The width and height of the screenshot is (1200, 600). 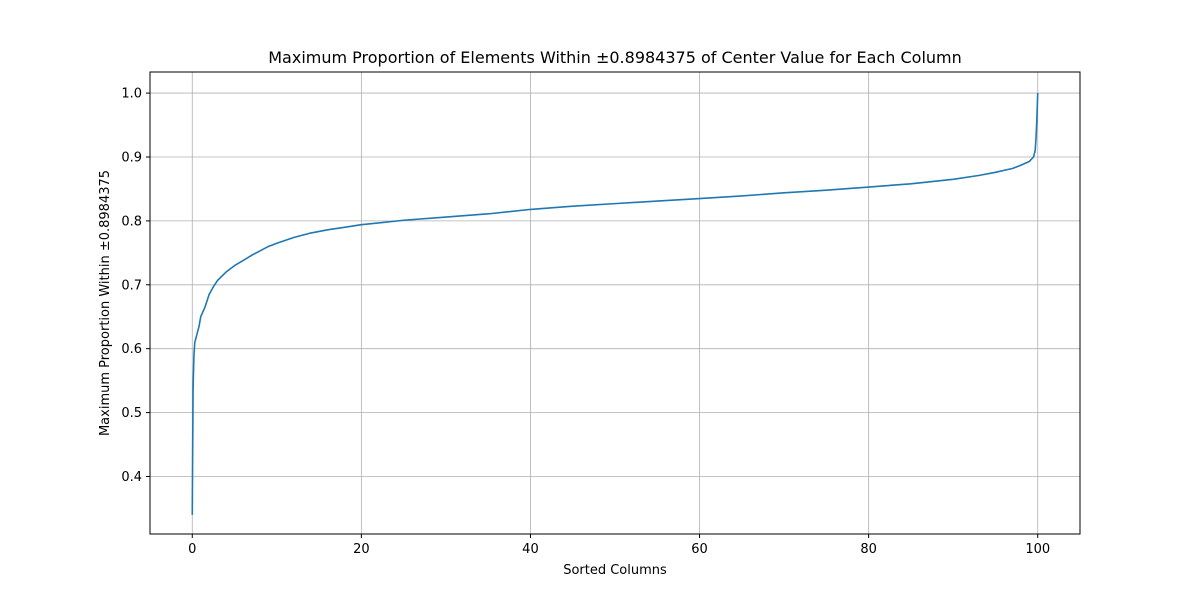 What do you see at coordinates (131, 157) in the screenshot?
I see `y-tick-label: 0.9` at bounding box center [131, 157].